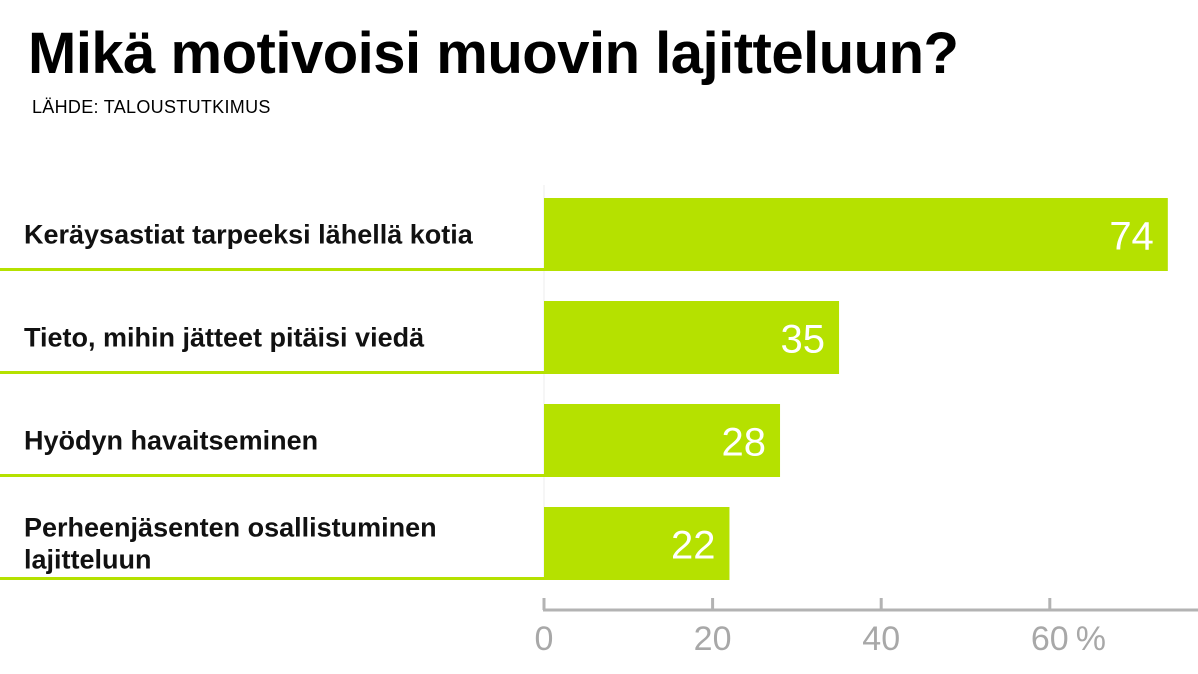 The image size is (1198, 674). I want to click on category-label: lajitteluun, so click(88, 560).